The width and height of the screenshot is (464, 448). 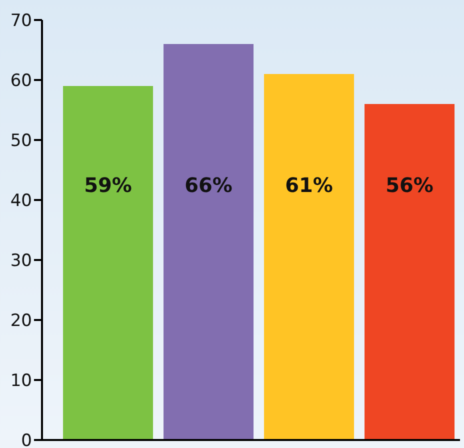 I want to click on y-tick-label: 30, so click(x=21, y=261).